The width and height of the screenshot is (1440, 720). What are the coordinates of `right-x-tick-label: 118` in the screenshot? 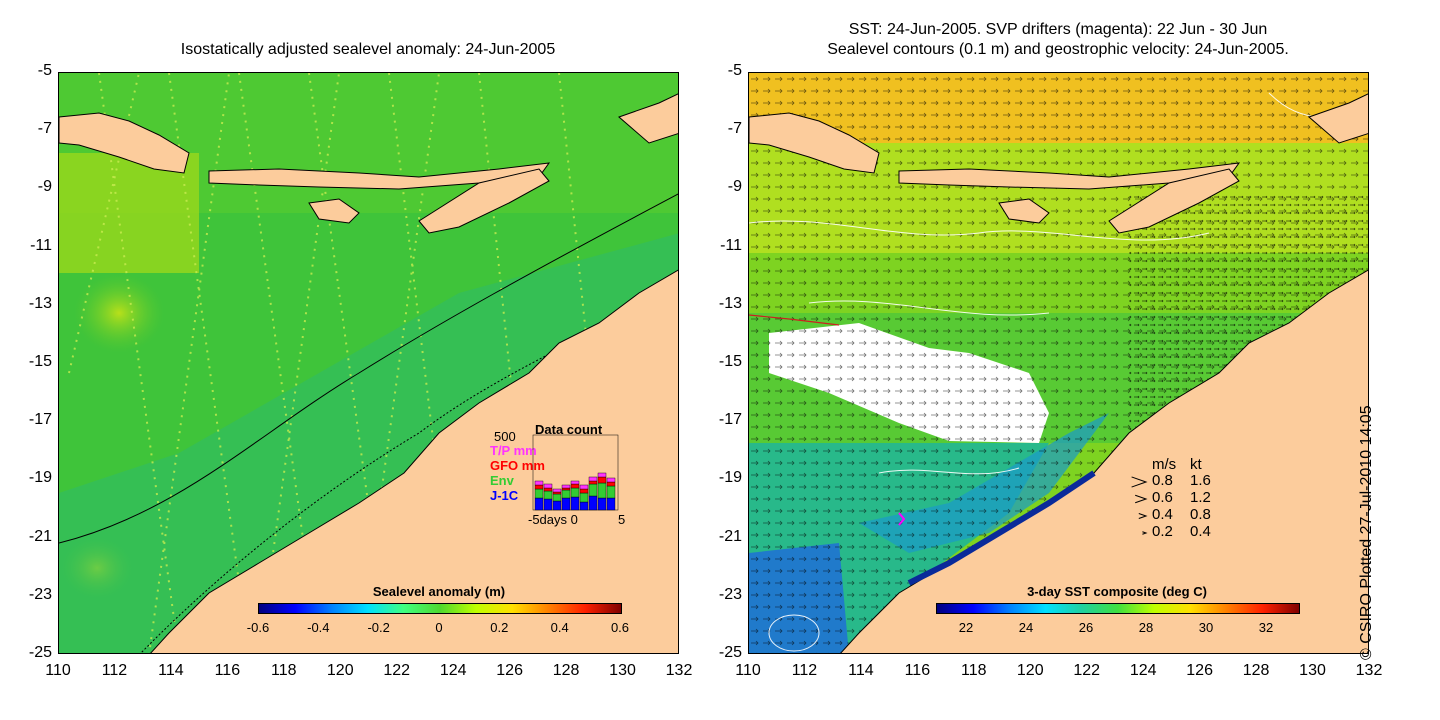 It's located at (974, 670).